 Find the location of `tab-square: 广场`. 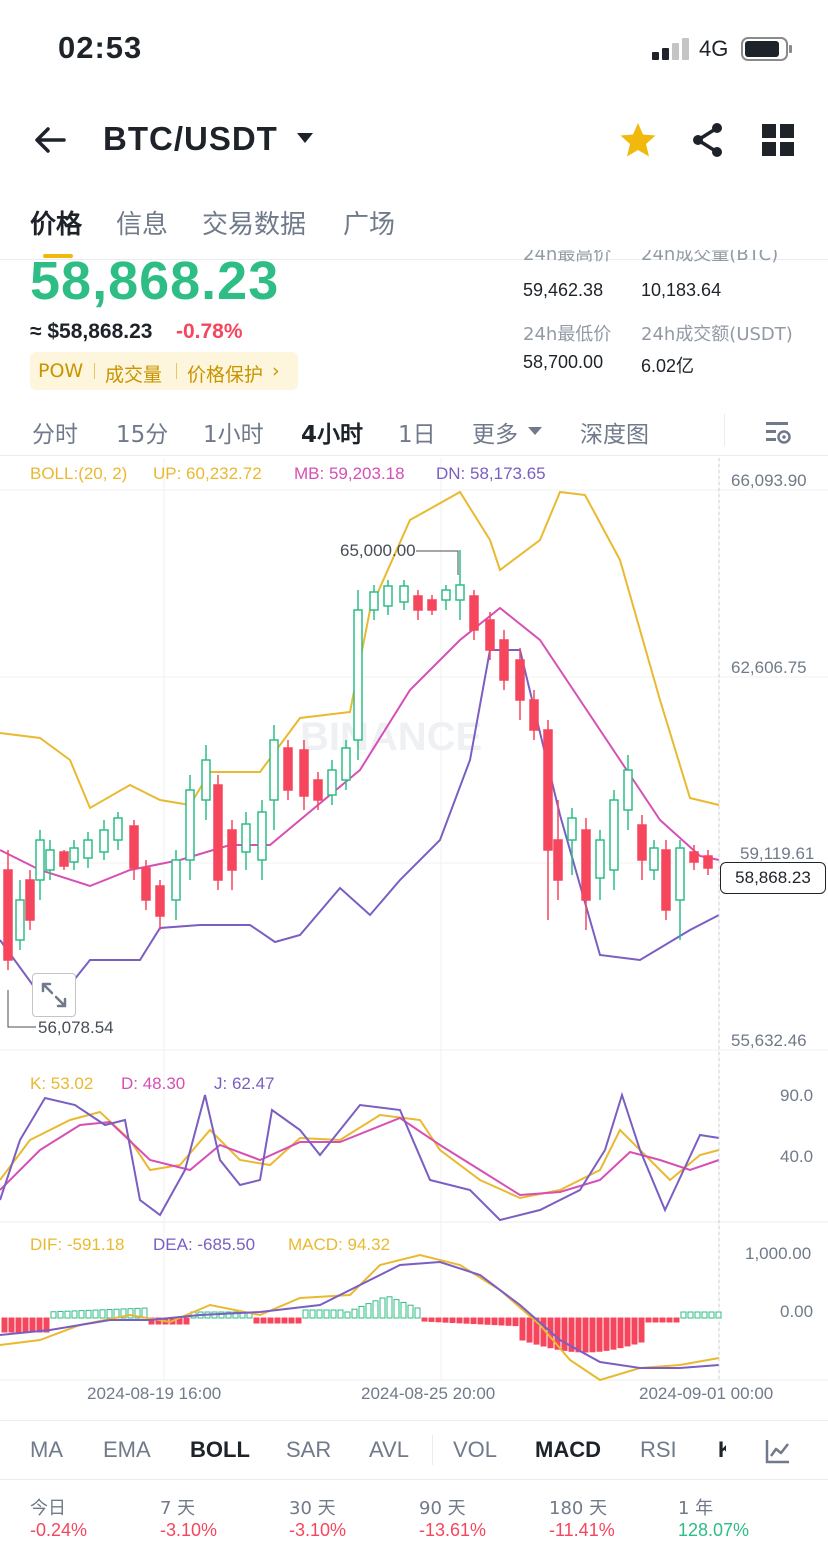

tab-square: 广场 is located at coordinates (369, 225).